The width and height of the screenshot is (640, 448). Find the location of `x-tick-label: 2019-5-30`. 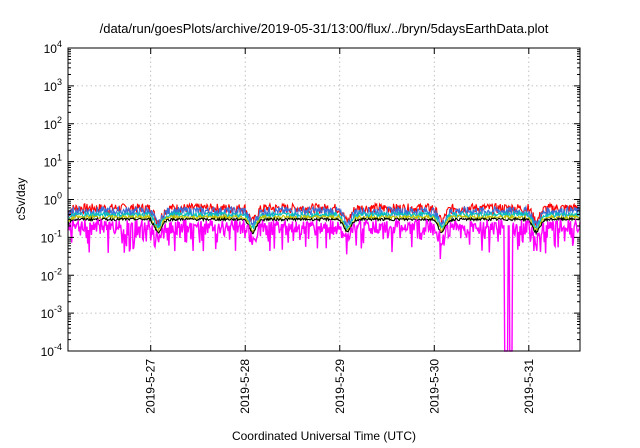

x-tick-label: 2019-5-30 is located at coordinates (434, 386).